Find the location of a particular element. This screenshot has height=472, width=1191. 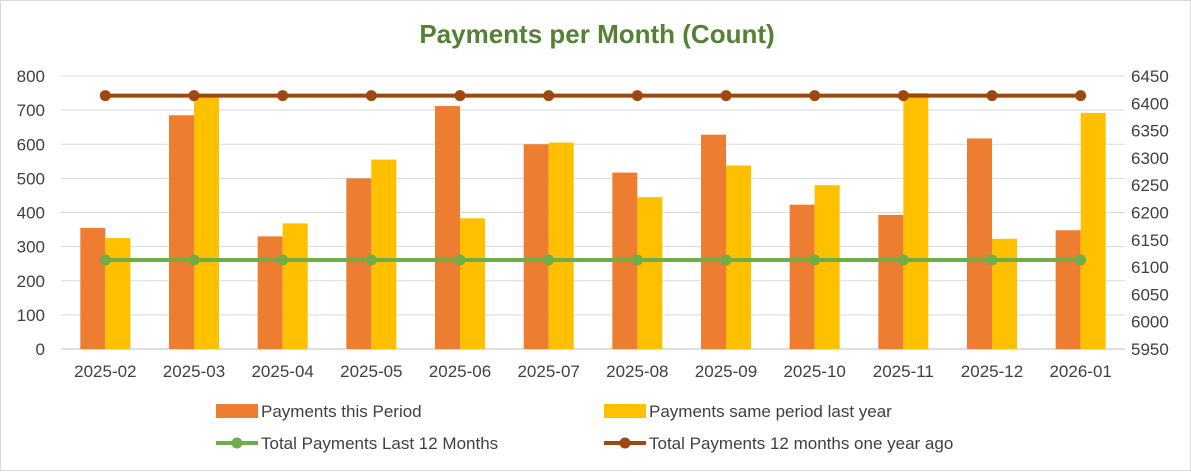

right-tick-label: 6000 is located at coordinates (1150, 322).